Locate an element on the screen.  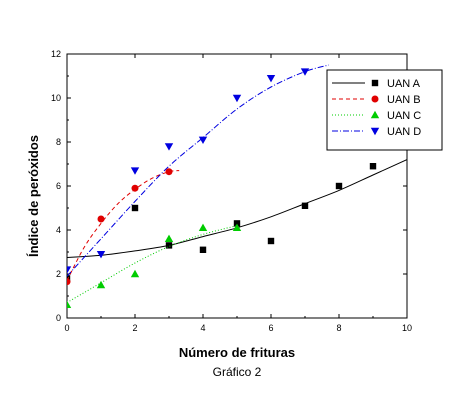
legend-box is located at coordinates (384, 110).